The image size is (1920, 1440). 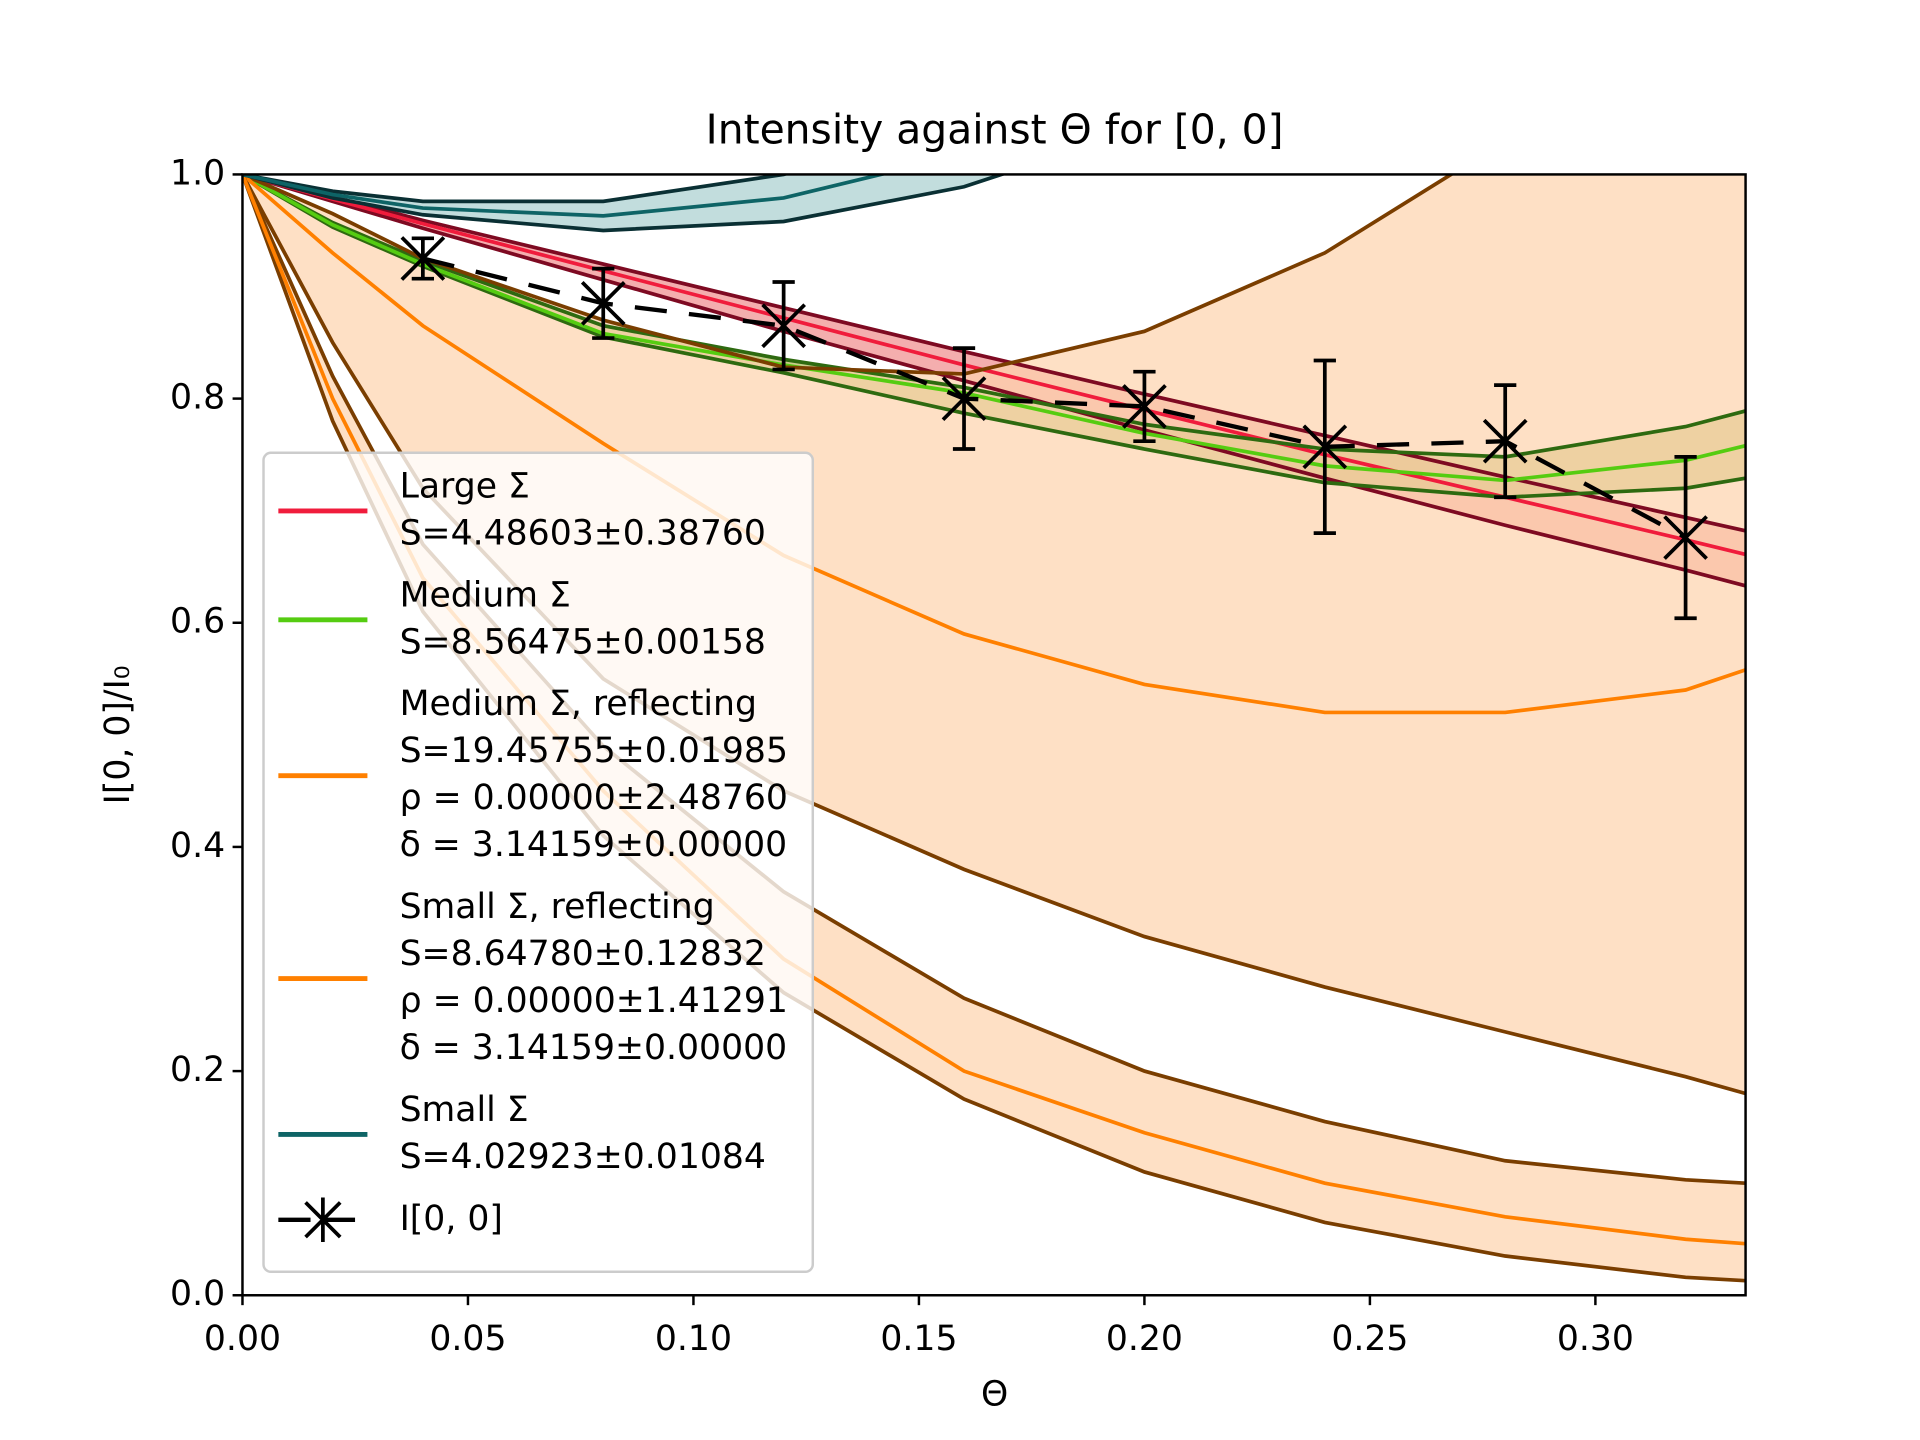 I want to click on legend-label: Small Σ, so click(x=464, y=1110).